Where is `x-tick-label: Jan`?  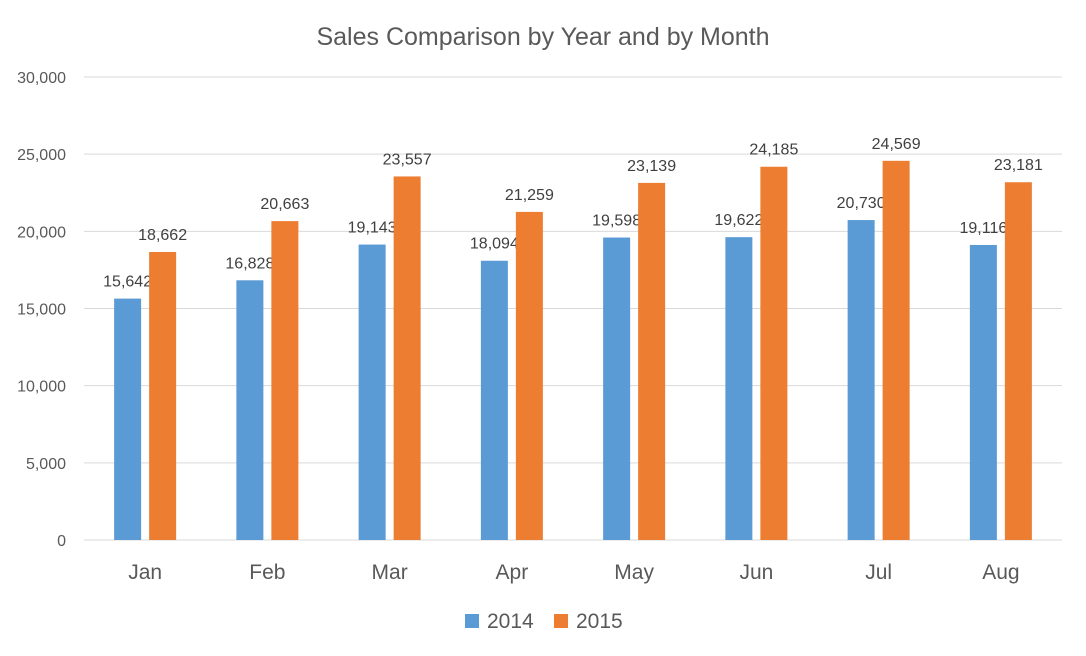 x-tick-label: Jan is located at coordinates (145, 572).